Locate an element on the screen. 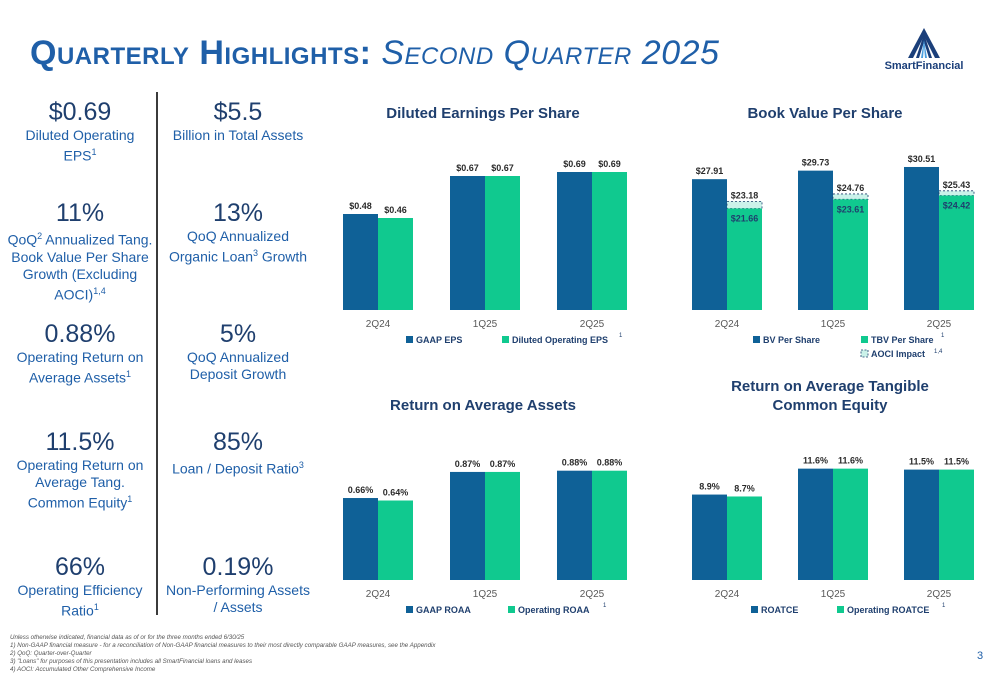 The height and width of the screenshot is (685, 1000). column-divider is located at coordinates (157, 353).